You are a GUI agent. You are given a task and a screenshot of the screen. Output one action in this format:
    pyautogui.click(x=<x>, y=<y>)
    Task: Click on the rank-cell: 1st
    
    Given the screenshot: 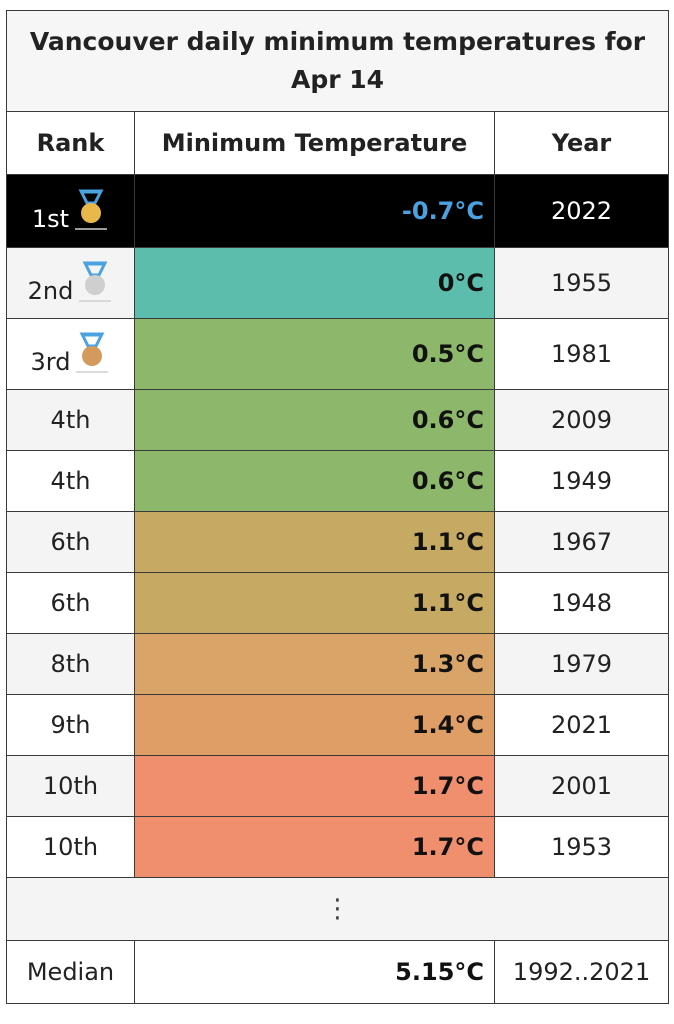 What is the action you would take?
    pyautogui.click(x=70, y=211)
    